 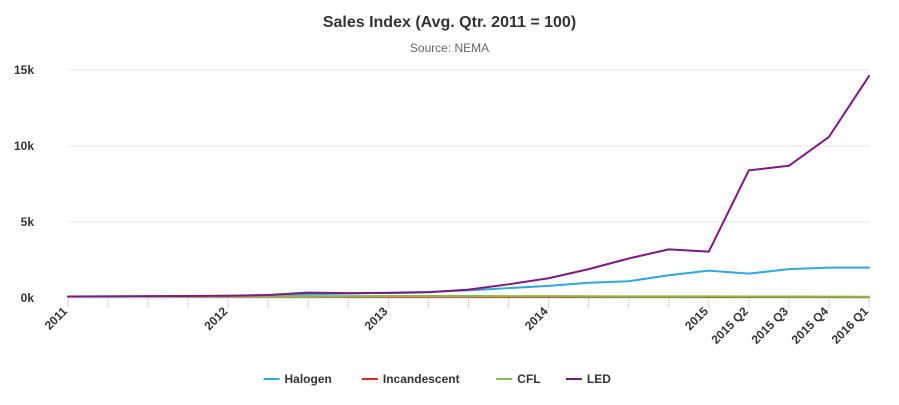 I want to click on x-tick-label: 2015 Q4, so click(x=810, y=325).